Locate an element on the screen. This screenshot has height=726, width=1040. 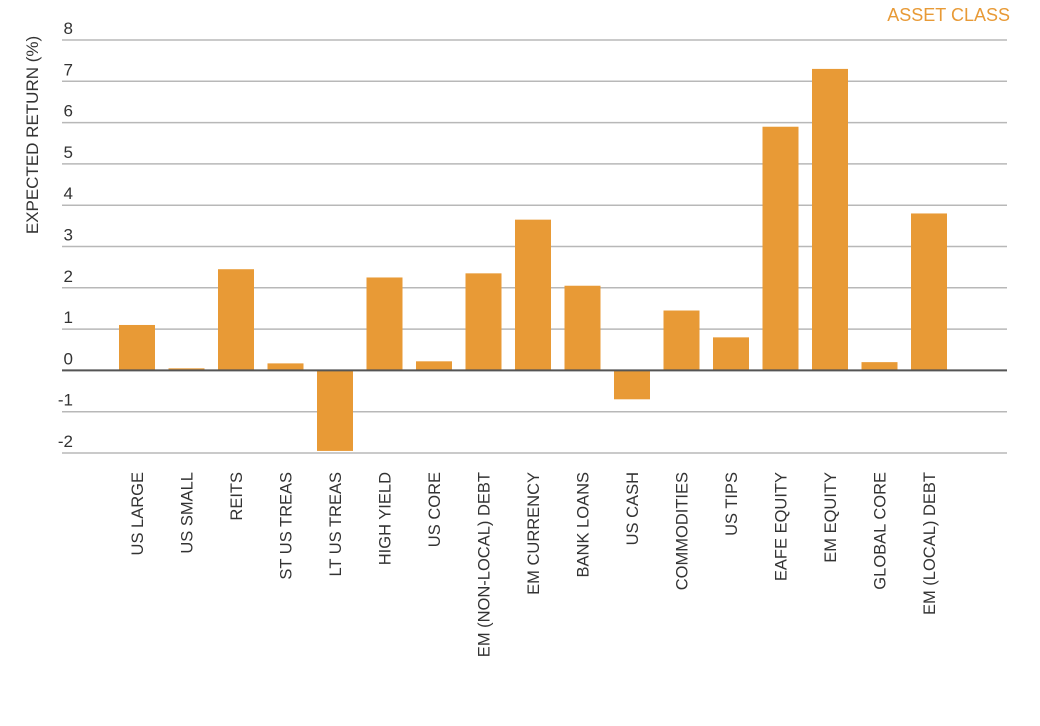
y-tick-label: 3 is located at coordinates (68, 235).